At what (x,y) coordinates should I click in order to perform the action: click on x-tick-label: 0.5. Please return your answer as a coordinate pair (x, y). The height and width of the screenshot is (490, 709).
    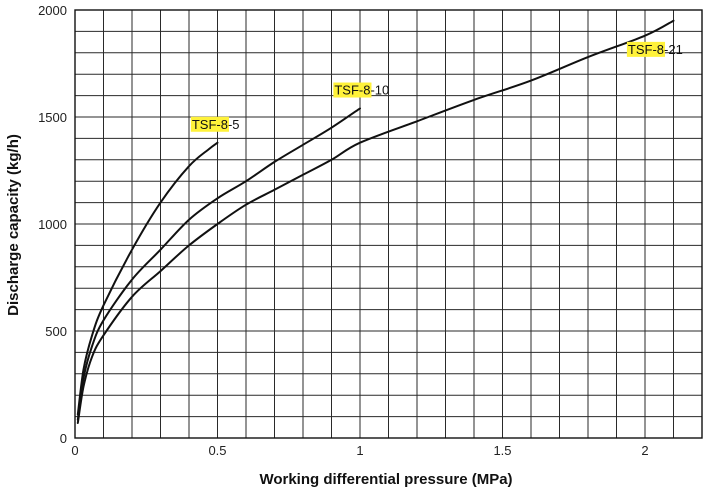
    Looking at the image, I should click on (217, 450).